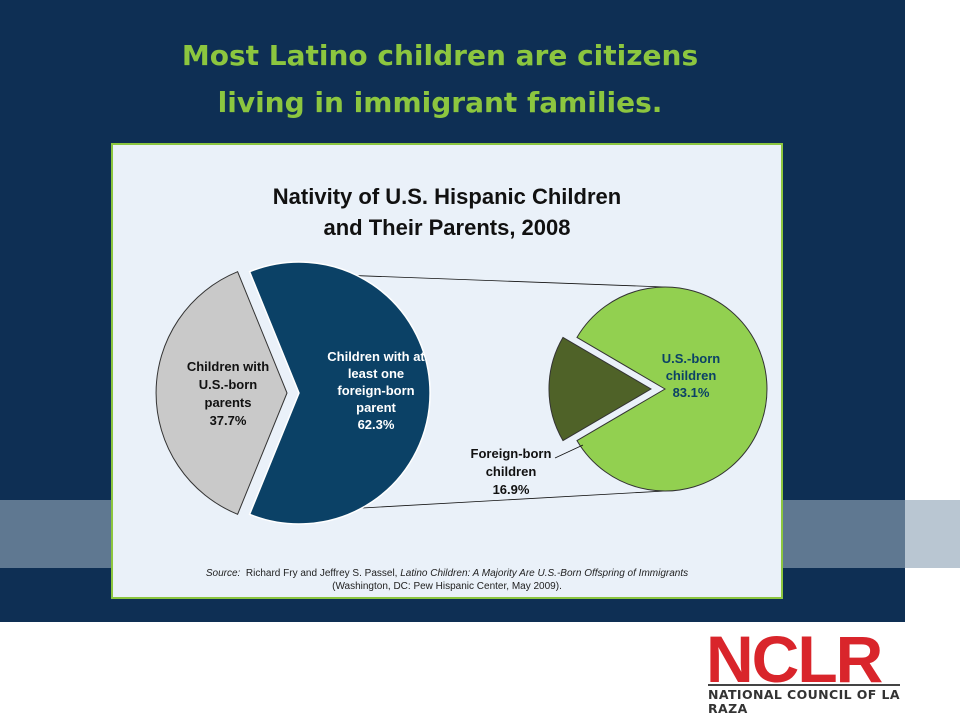 This screenshot has width=960, height=720. Describe the element at coordinates (376, 356) in the screenshot. I see `label-foreign-born-parent-line: Children with at` at that location.